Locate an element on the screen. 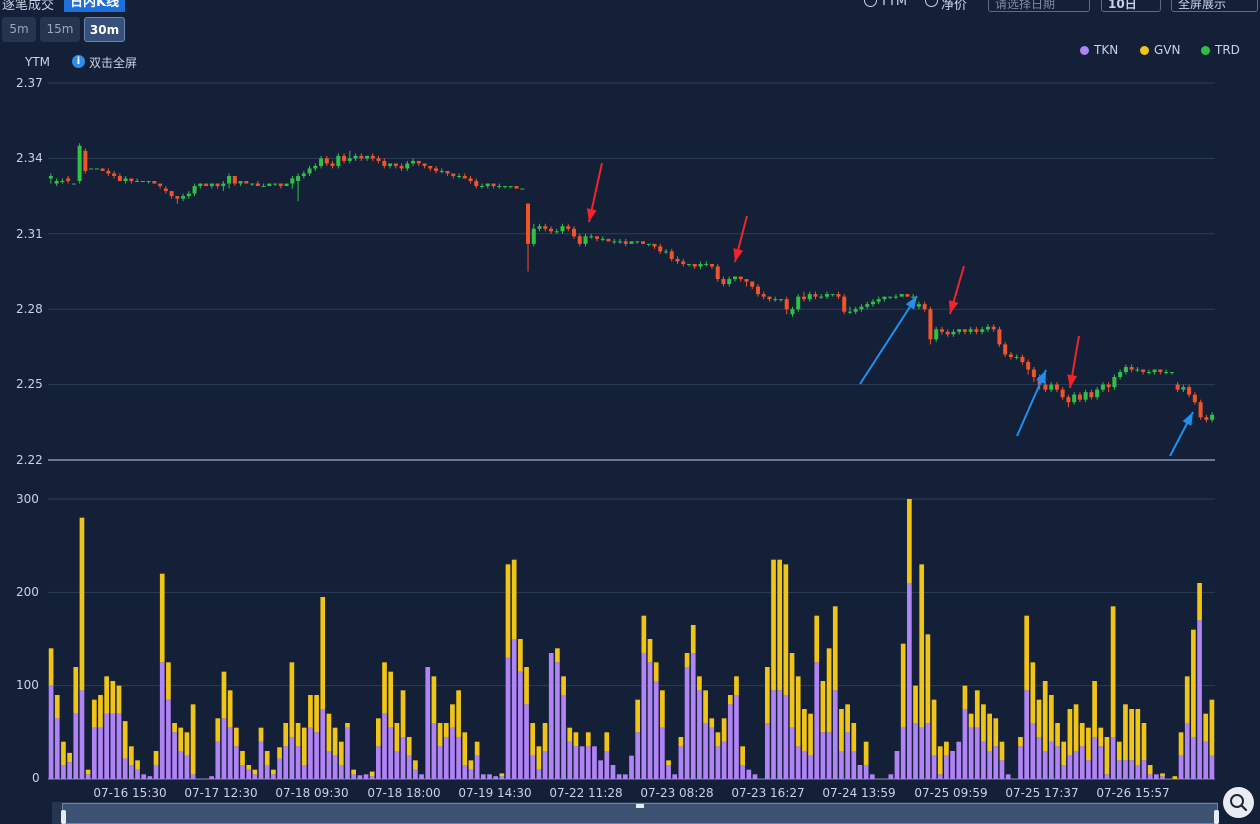  legend-dot-icon is located at coordinates (1144, 50).